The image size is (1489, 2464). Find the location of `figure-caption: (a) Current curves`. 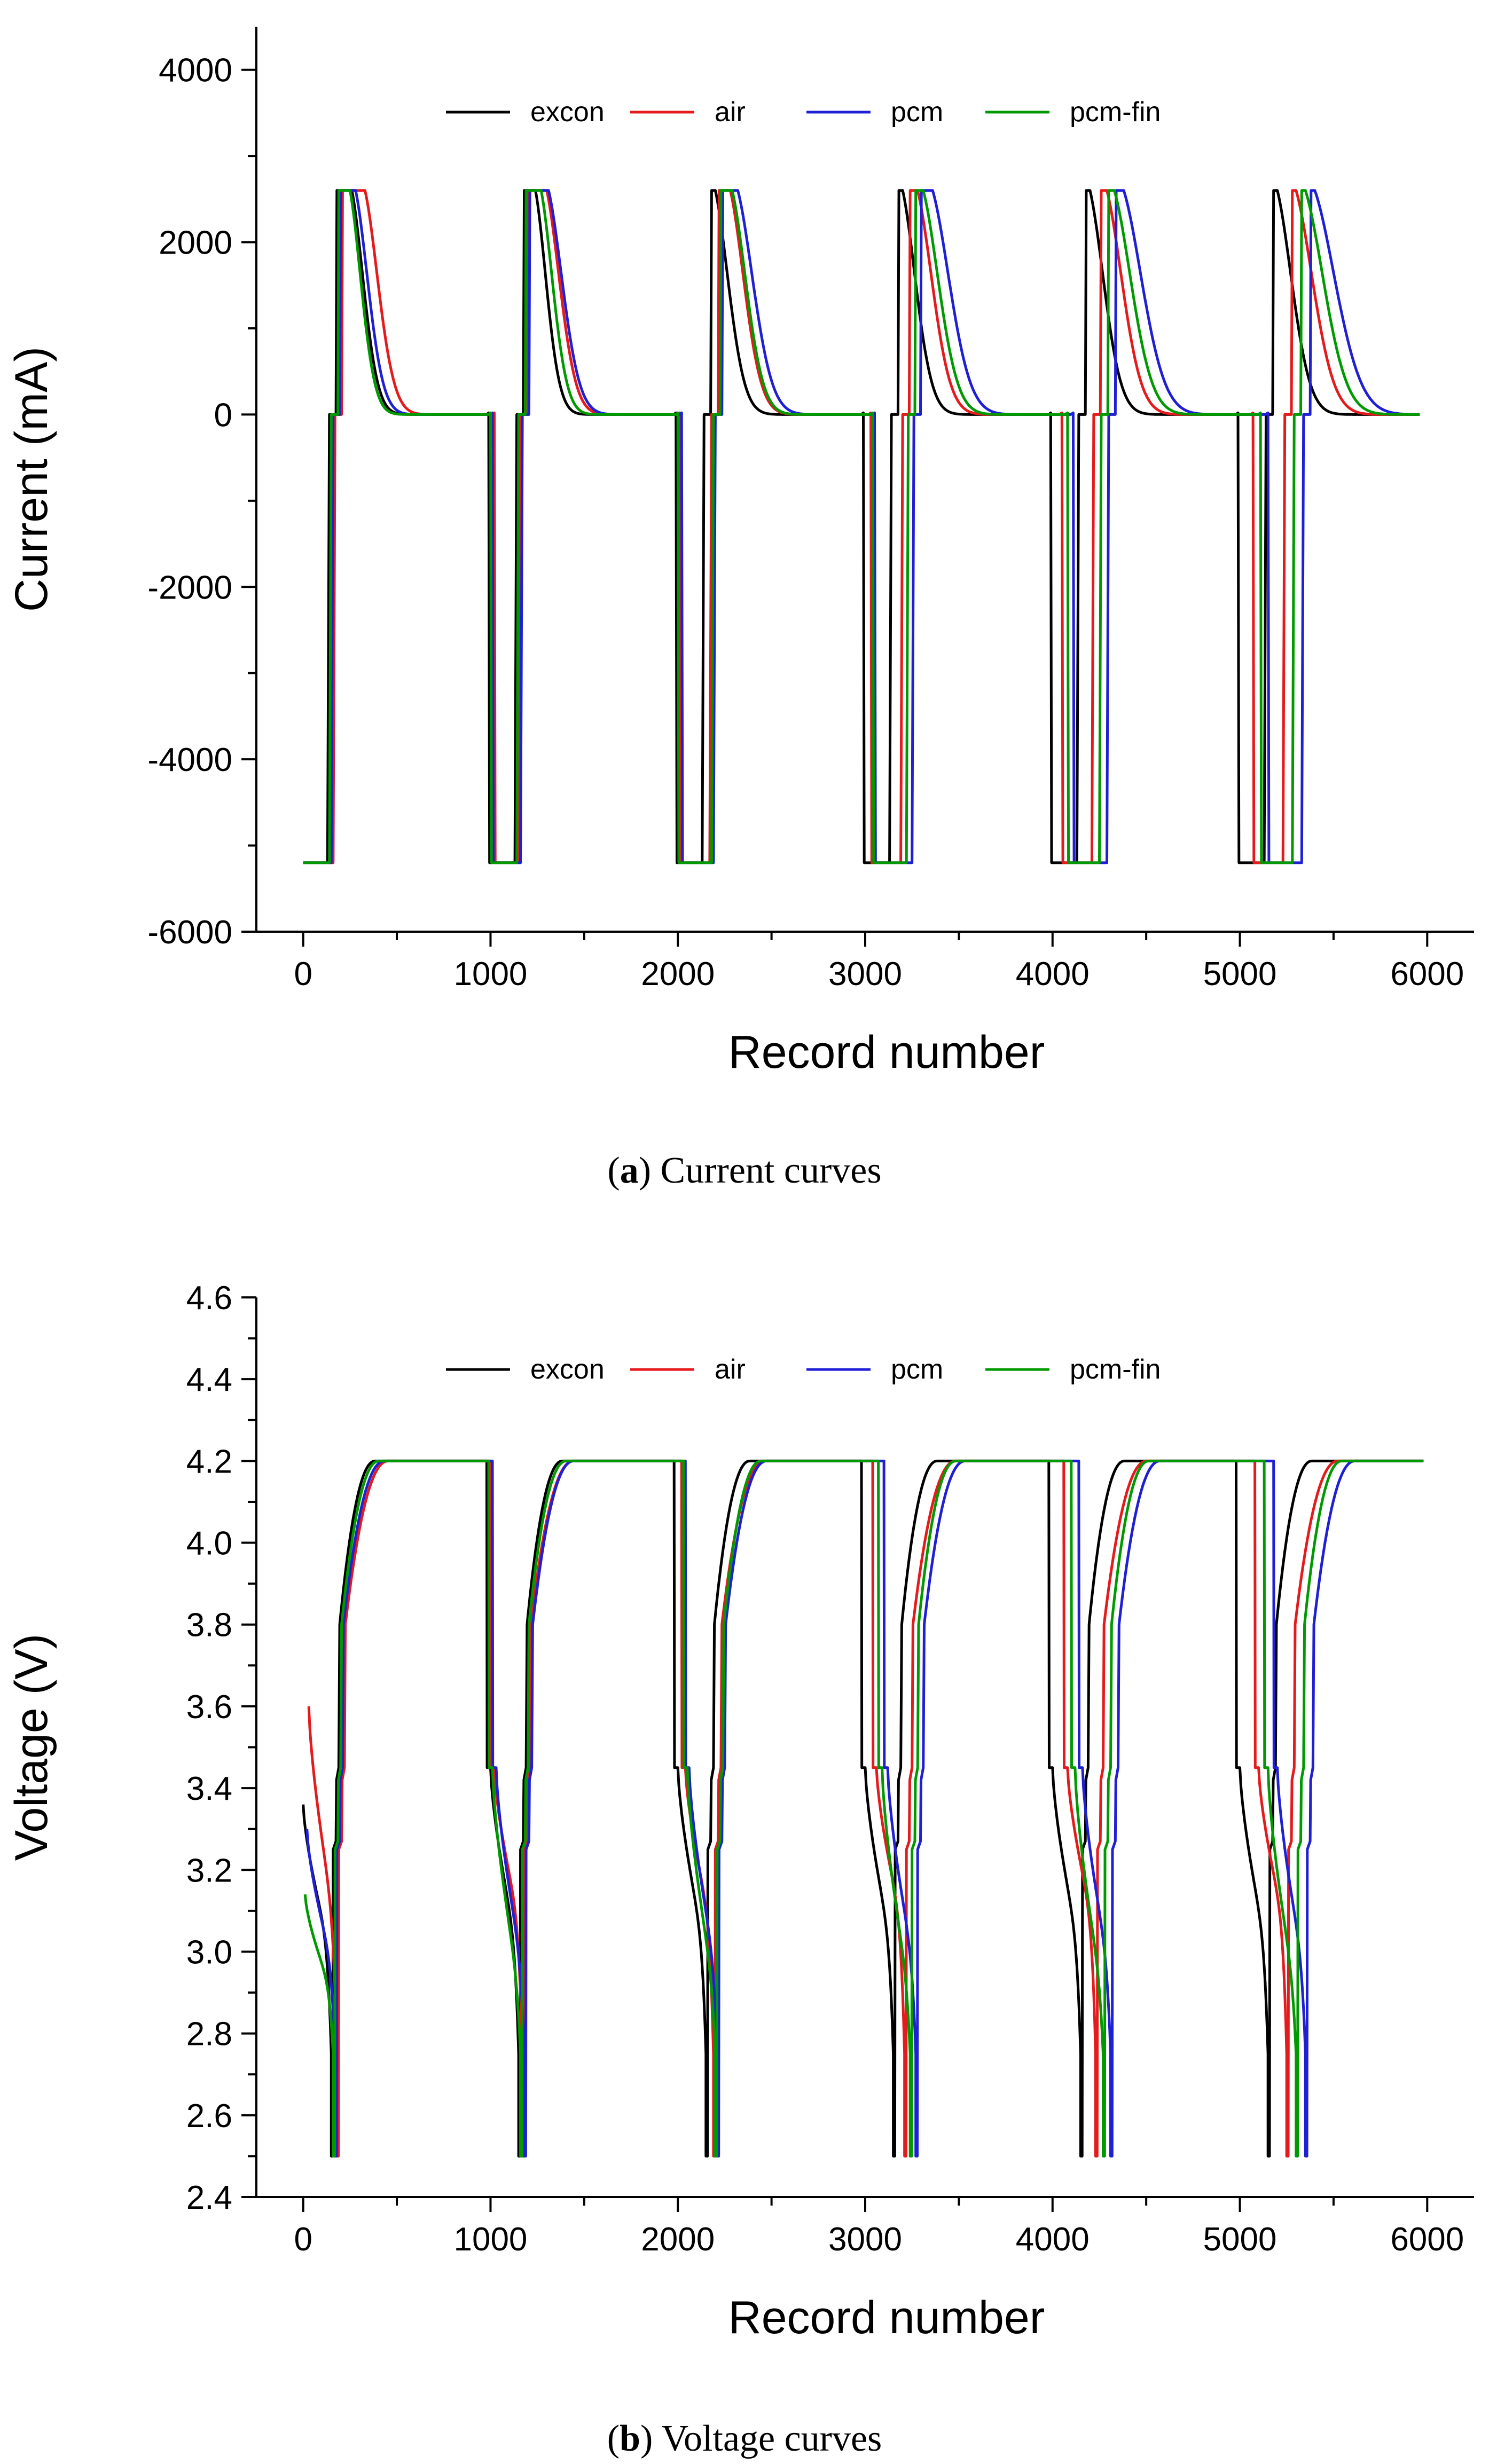

figure-caption: (a) Current curves is located at coordinates (744, 1170).